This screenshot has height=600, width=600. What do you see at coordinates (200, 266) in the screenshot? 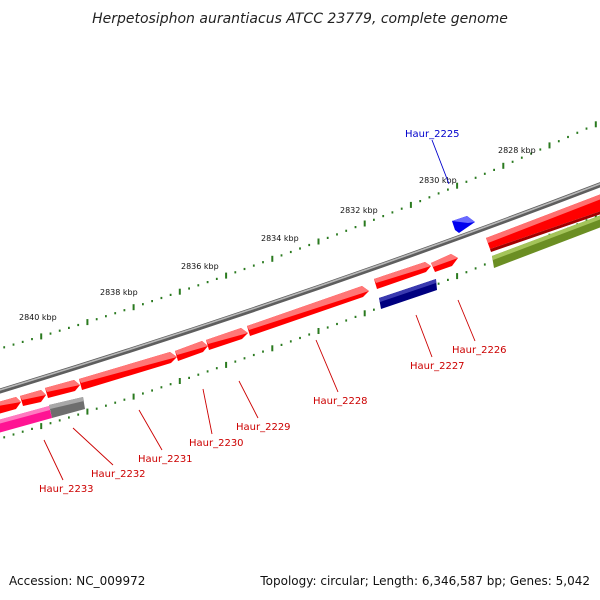
I see `tick-label-2836: 2836 kbp` at bounding box center [200, 266].